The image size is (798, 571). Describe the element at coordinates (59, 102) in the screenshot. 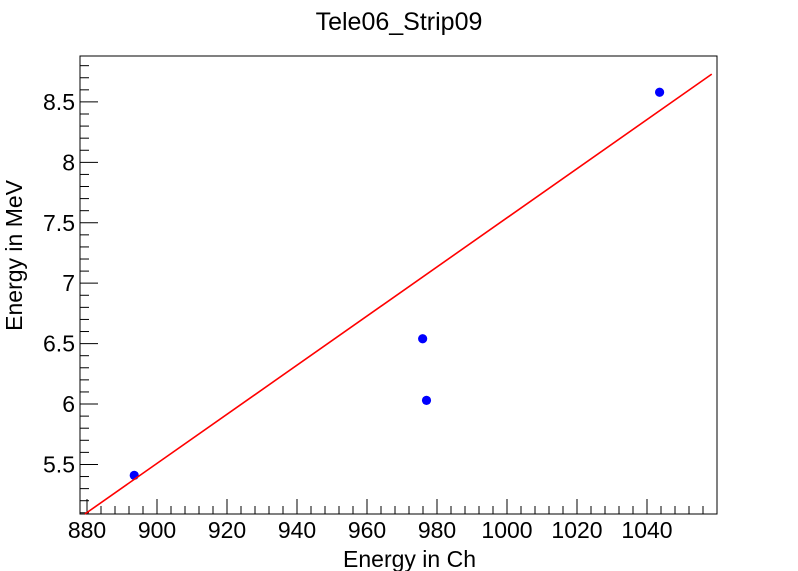

I see `y-tick-label: 8.5` at that location.